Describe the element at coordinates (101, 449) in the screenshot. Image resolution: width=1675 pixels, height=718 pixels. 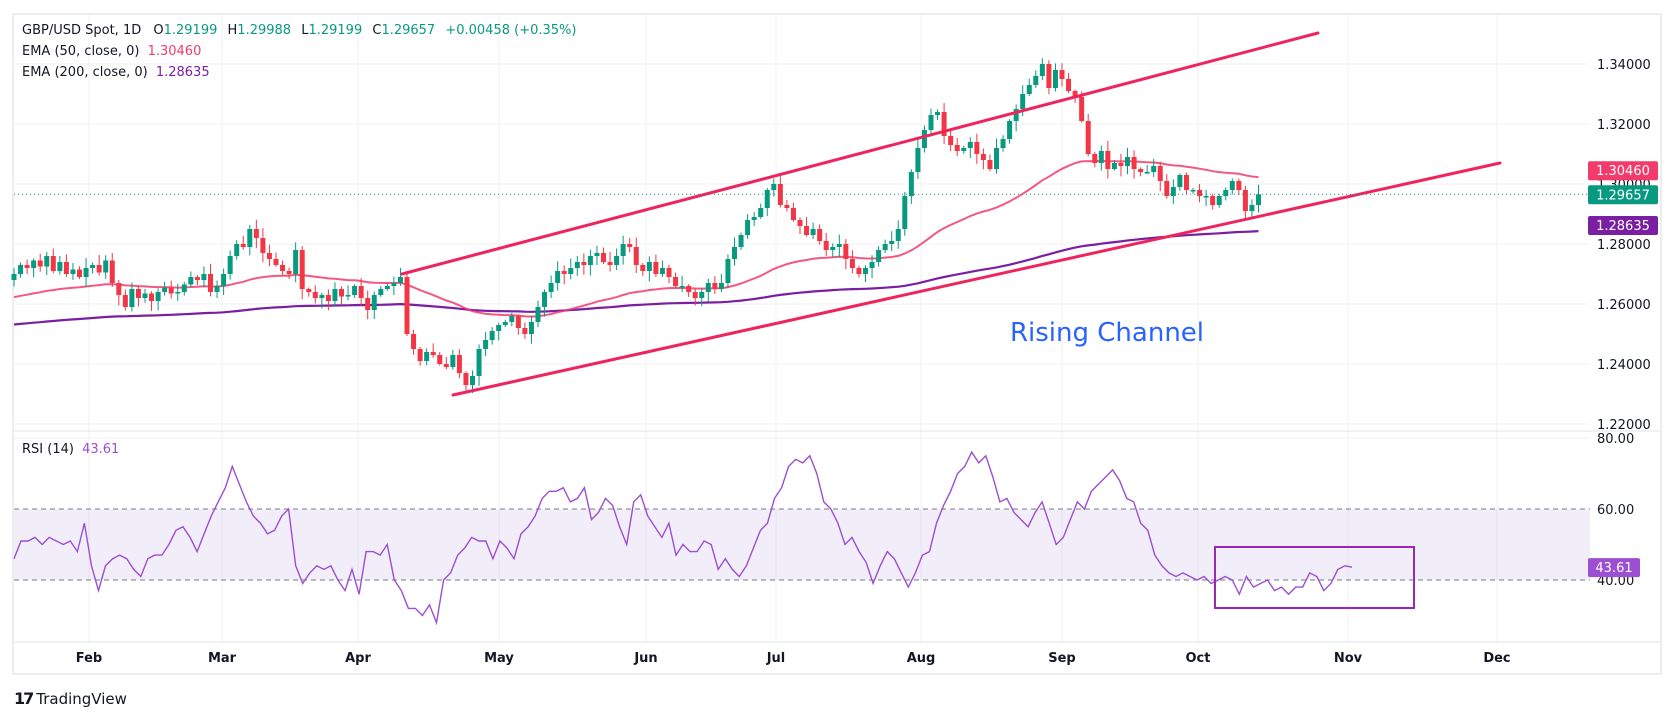
I see `rsi-value: 43.61` at that location.